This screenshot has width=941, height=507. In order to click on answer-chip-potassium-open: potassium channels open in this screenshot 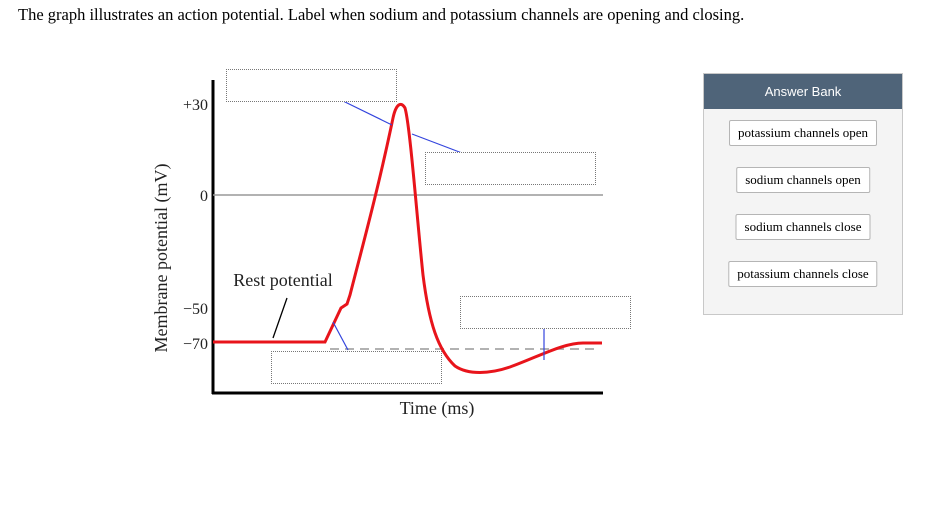, I will do `click(803, 133)`.